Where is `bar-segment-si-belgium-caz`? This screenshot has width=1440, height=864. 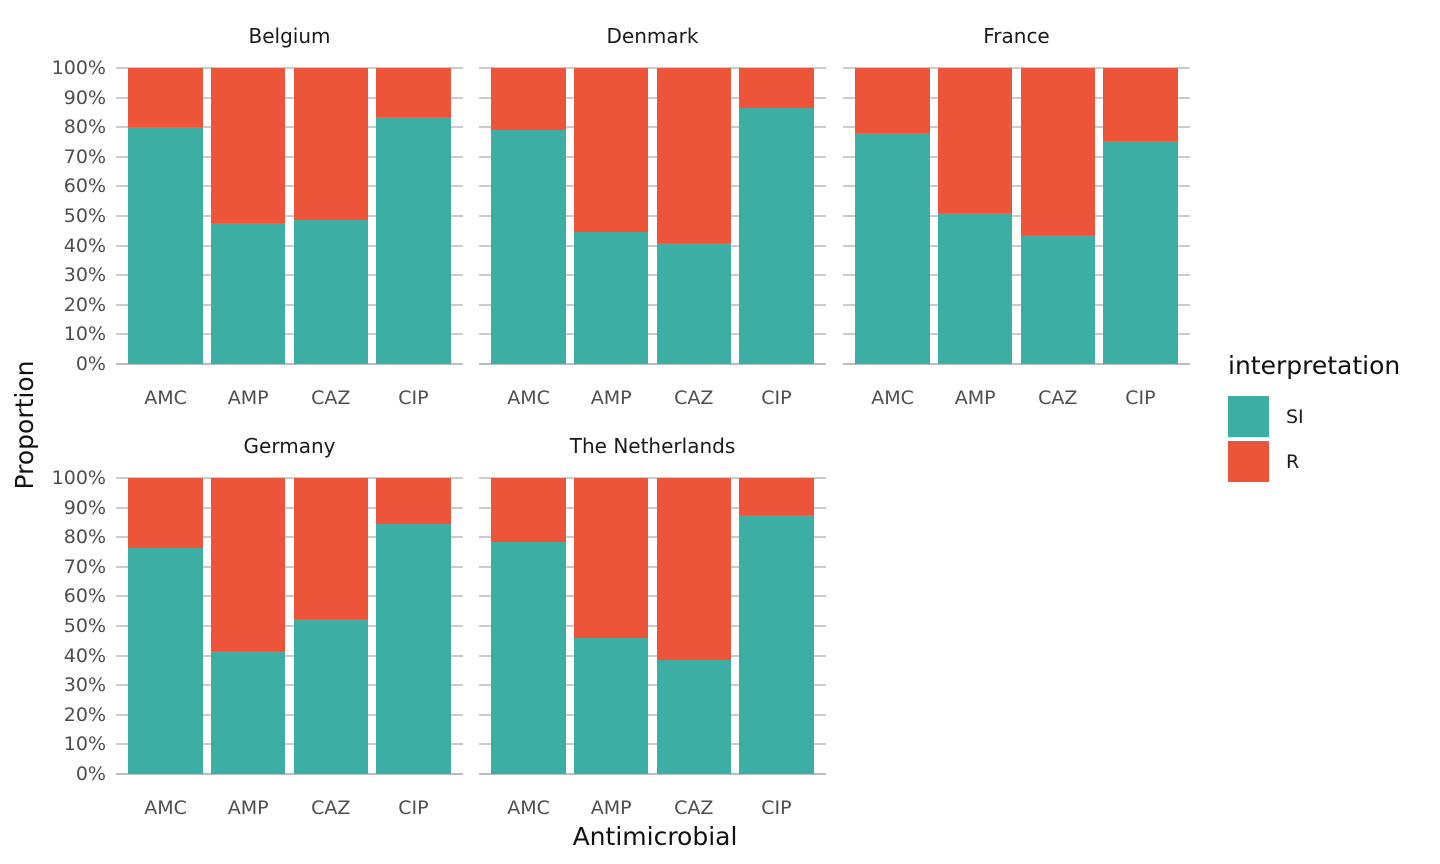 bar-segment-si-belgium-caz is located at coordinates (330, 292).